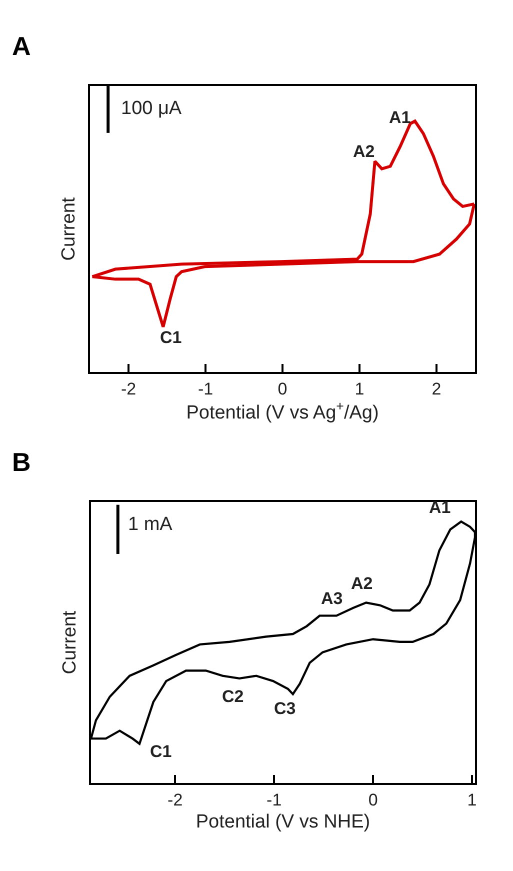 The width and height of the screenshot is (513, 871). I want to click on chart-title: B, so click(21, 462).